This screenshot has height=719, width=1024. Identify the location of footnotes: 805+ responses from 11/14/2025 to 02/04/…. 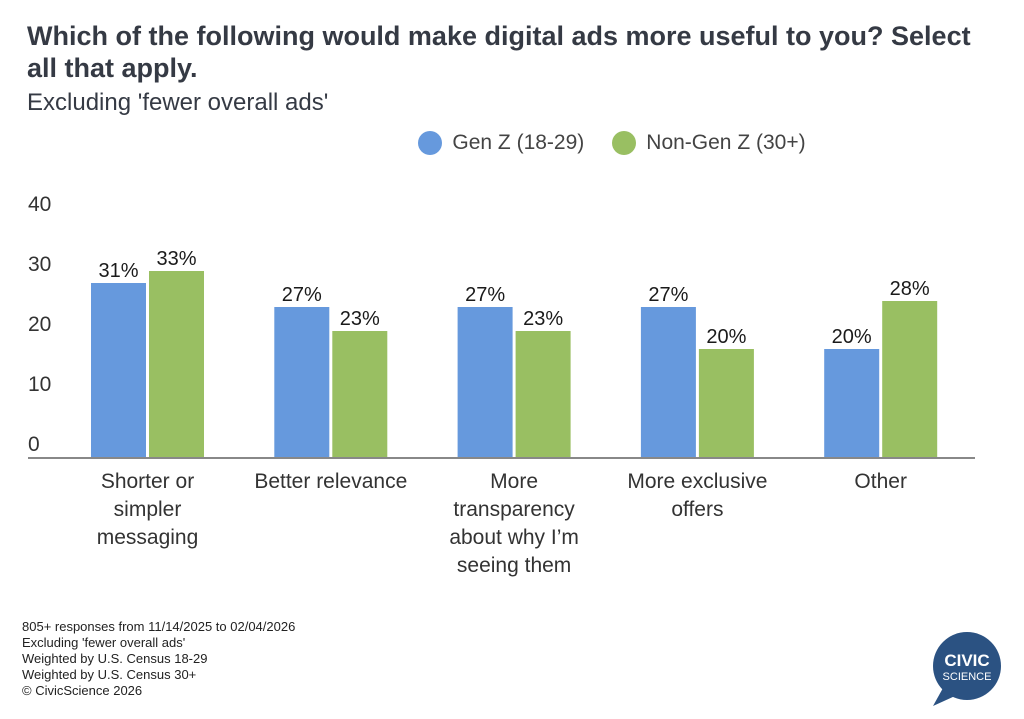
(158, 659).